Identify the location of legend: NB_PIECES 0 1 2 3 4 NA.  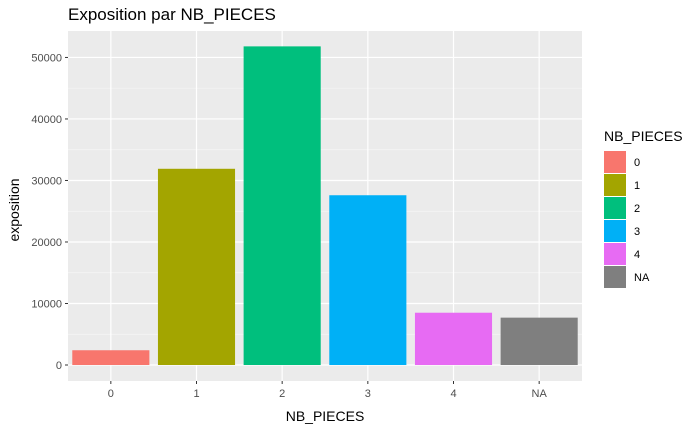
(643, 208).